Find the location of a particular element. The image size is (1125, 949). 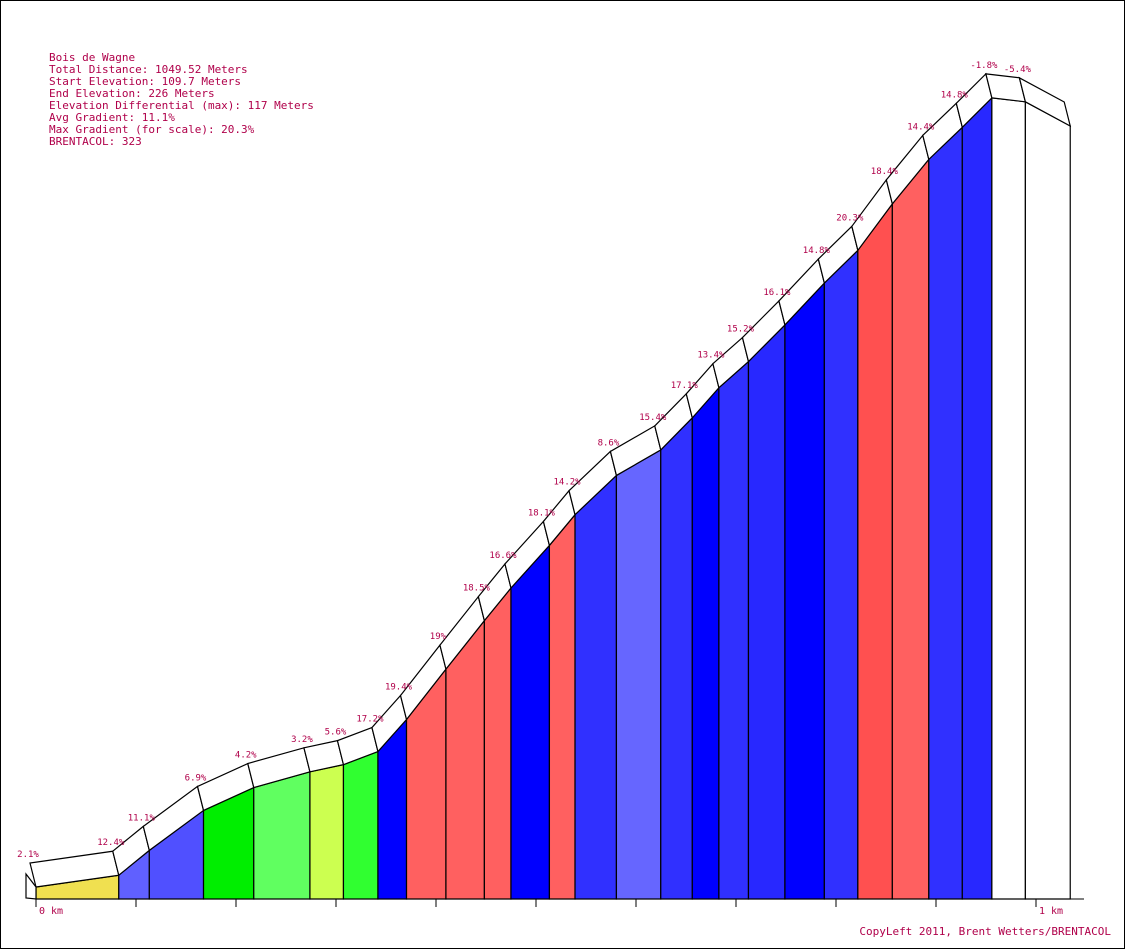

gradient-label-19: 16.1% is located at coordinates (777, 293).